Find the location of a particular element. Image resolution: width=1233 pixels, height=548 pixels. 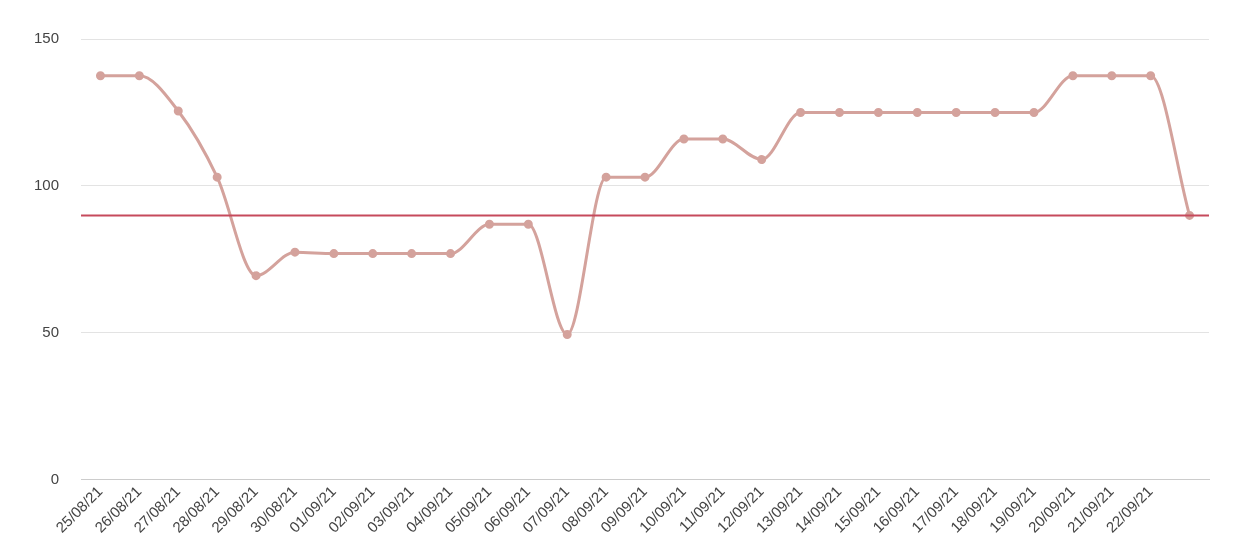

y-tick-label: 50 is located at coordinates (51, 332).